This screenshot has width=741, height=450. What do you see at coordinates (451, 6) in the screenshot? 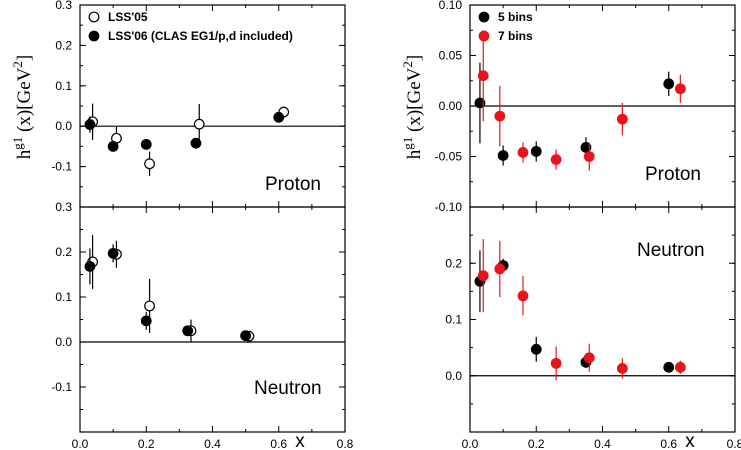
I see `y-tick-label: 0.10` at bounding box center [451, 6].